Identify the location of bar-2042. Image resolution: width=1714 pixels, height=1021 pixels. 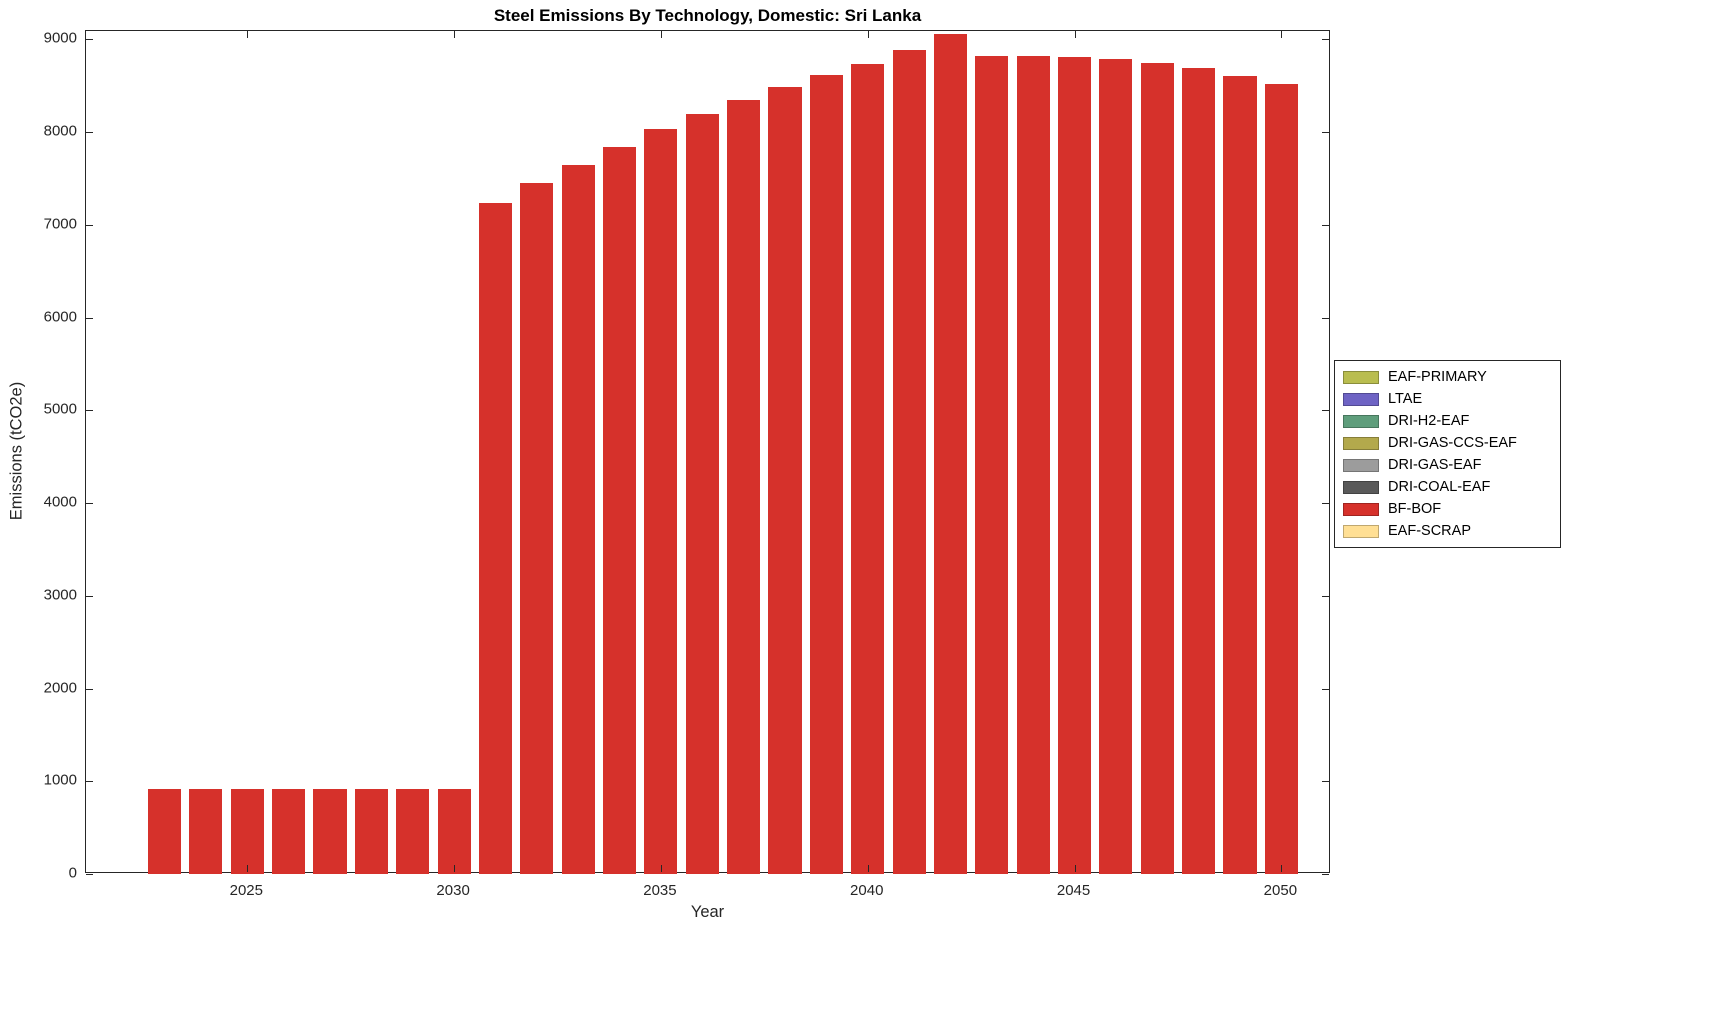
(950, 453).